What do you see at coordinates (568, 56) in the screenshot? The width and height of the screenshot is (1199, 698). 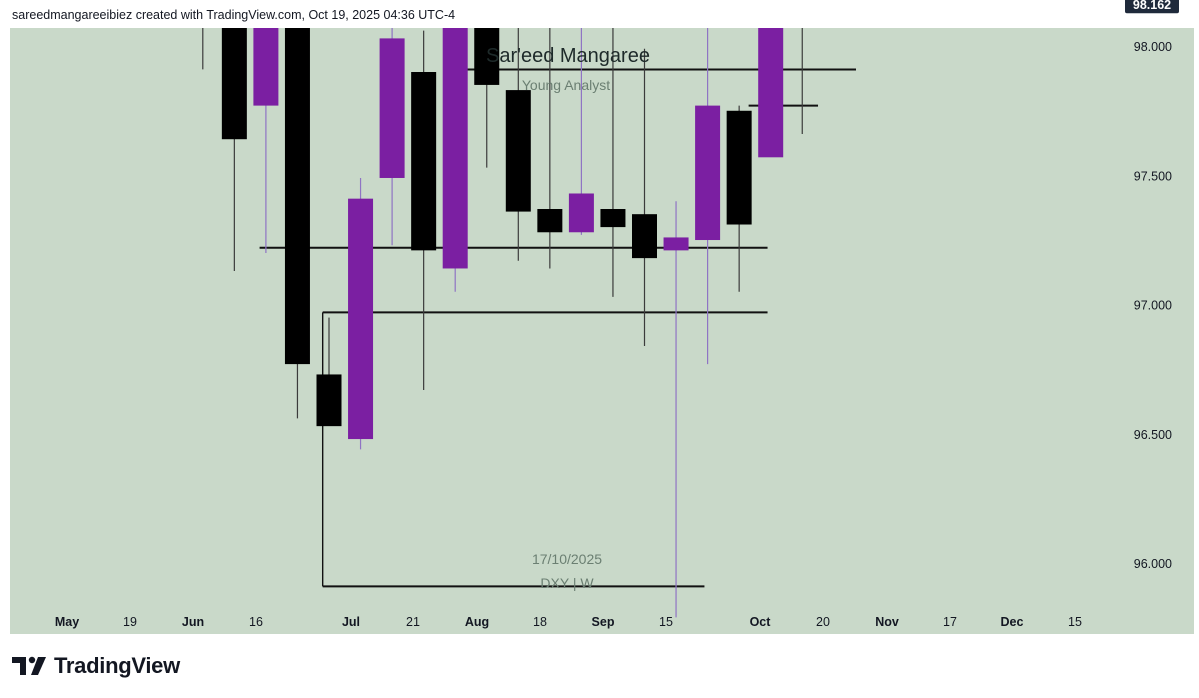 I see `chart-title: Sar'eed Mangaree` at bounding box center [568, 56].